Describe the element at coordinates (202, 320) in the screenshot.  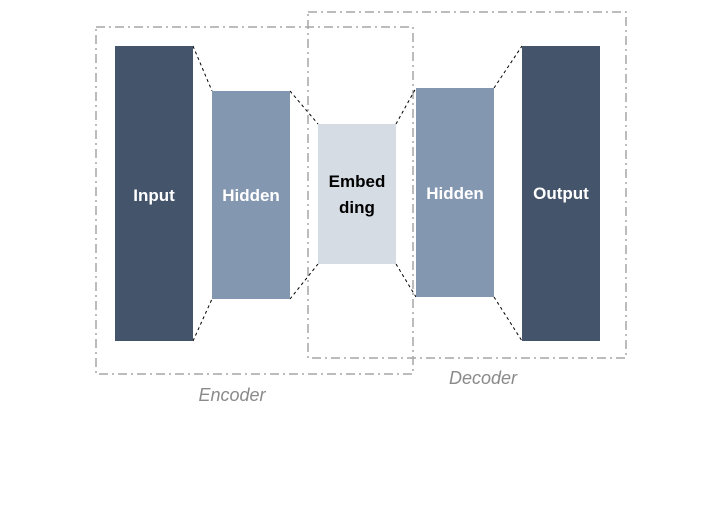
I see `connector-input-hidden-bottom` at that location.